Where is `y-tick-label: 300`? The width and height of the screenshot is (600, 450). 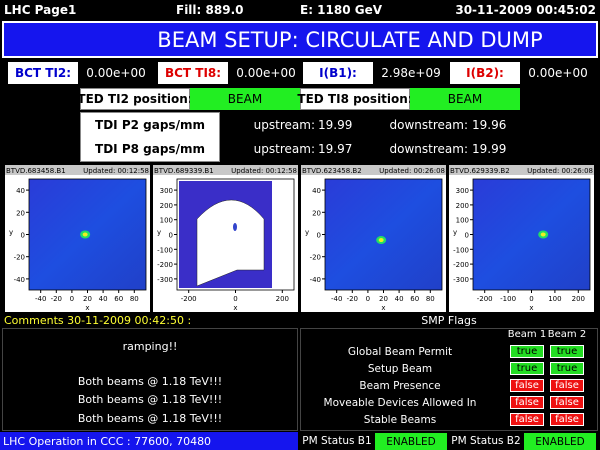
y-tick-label: 300 is located at coordinates (462, 191).